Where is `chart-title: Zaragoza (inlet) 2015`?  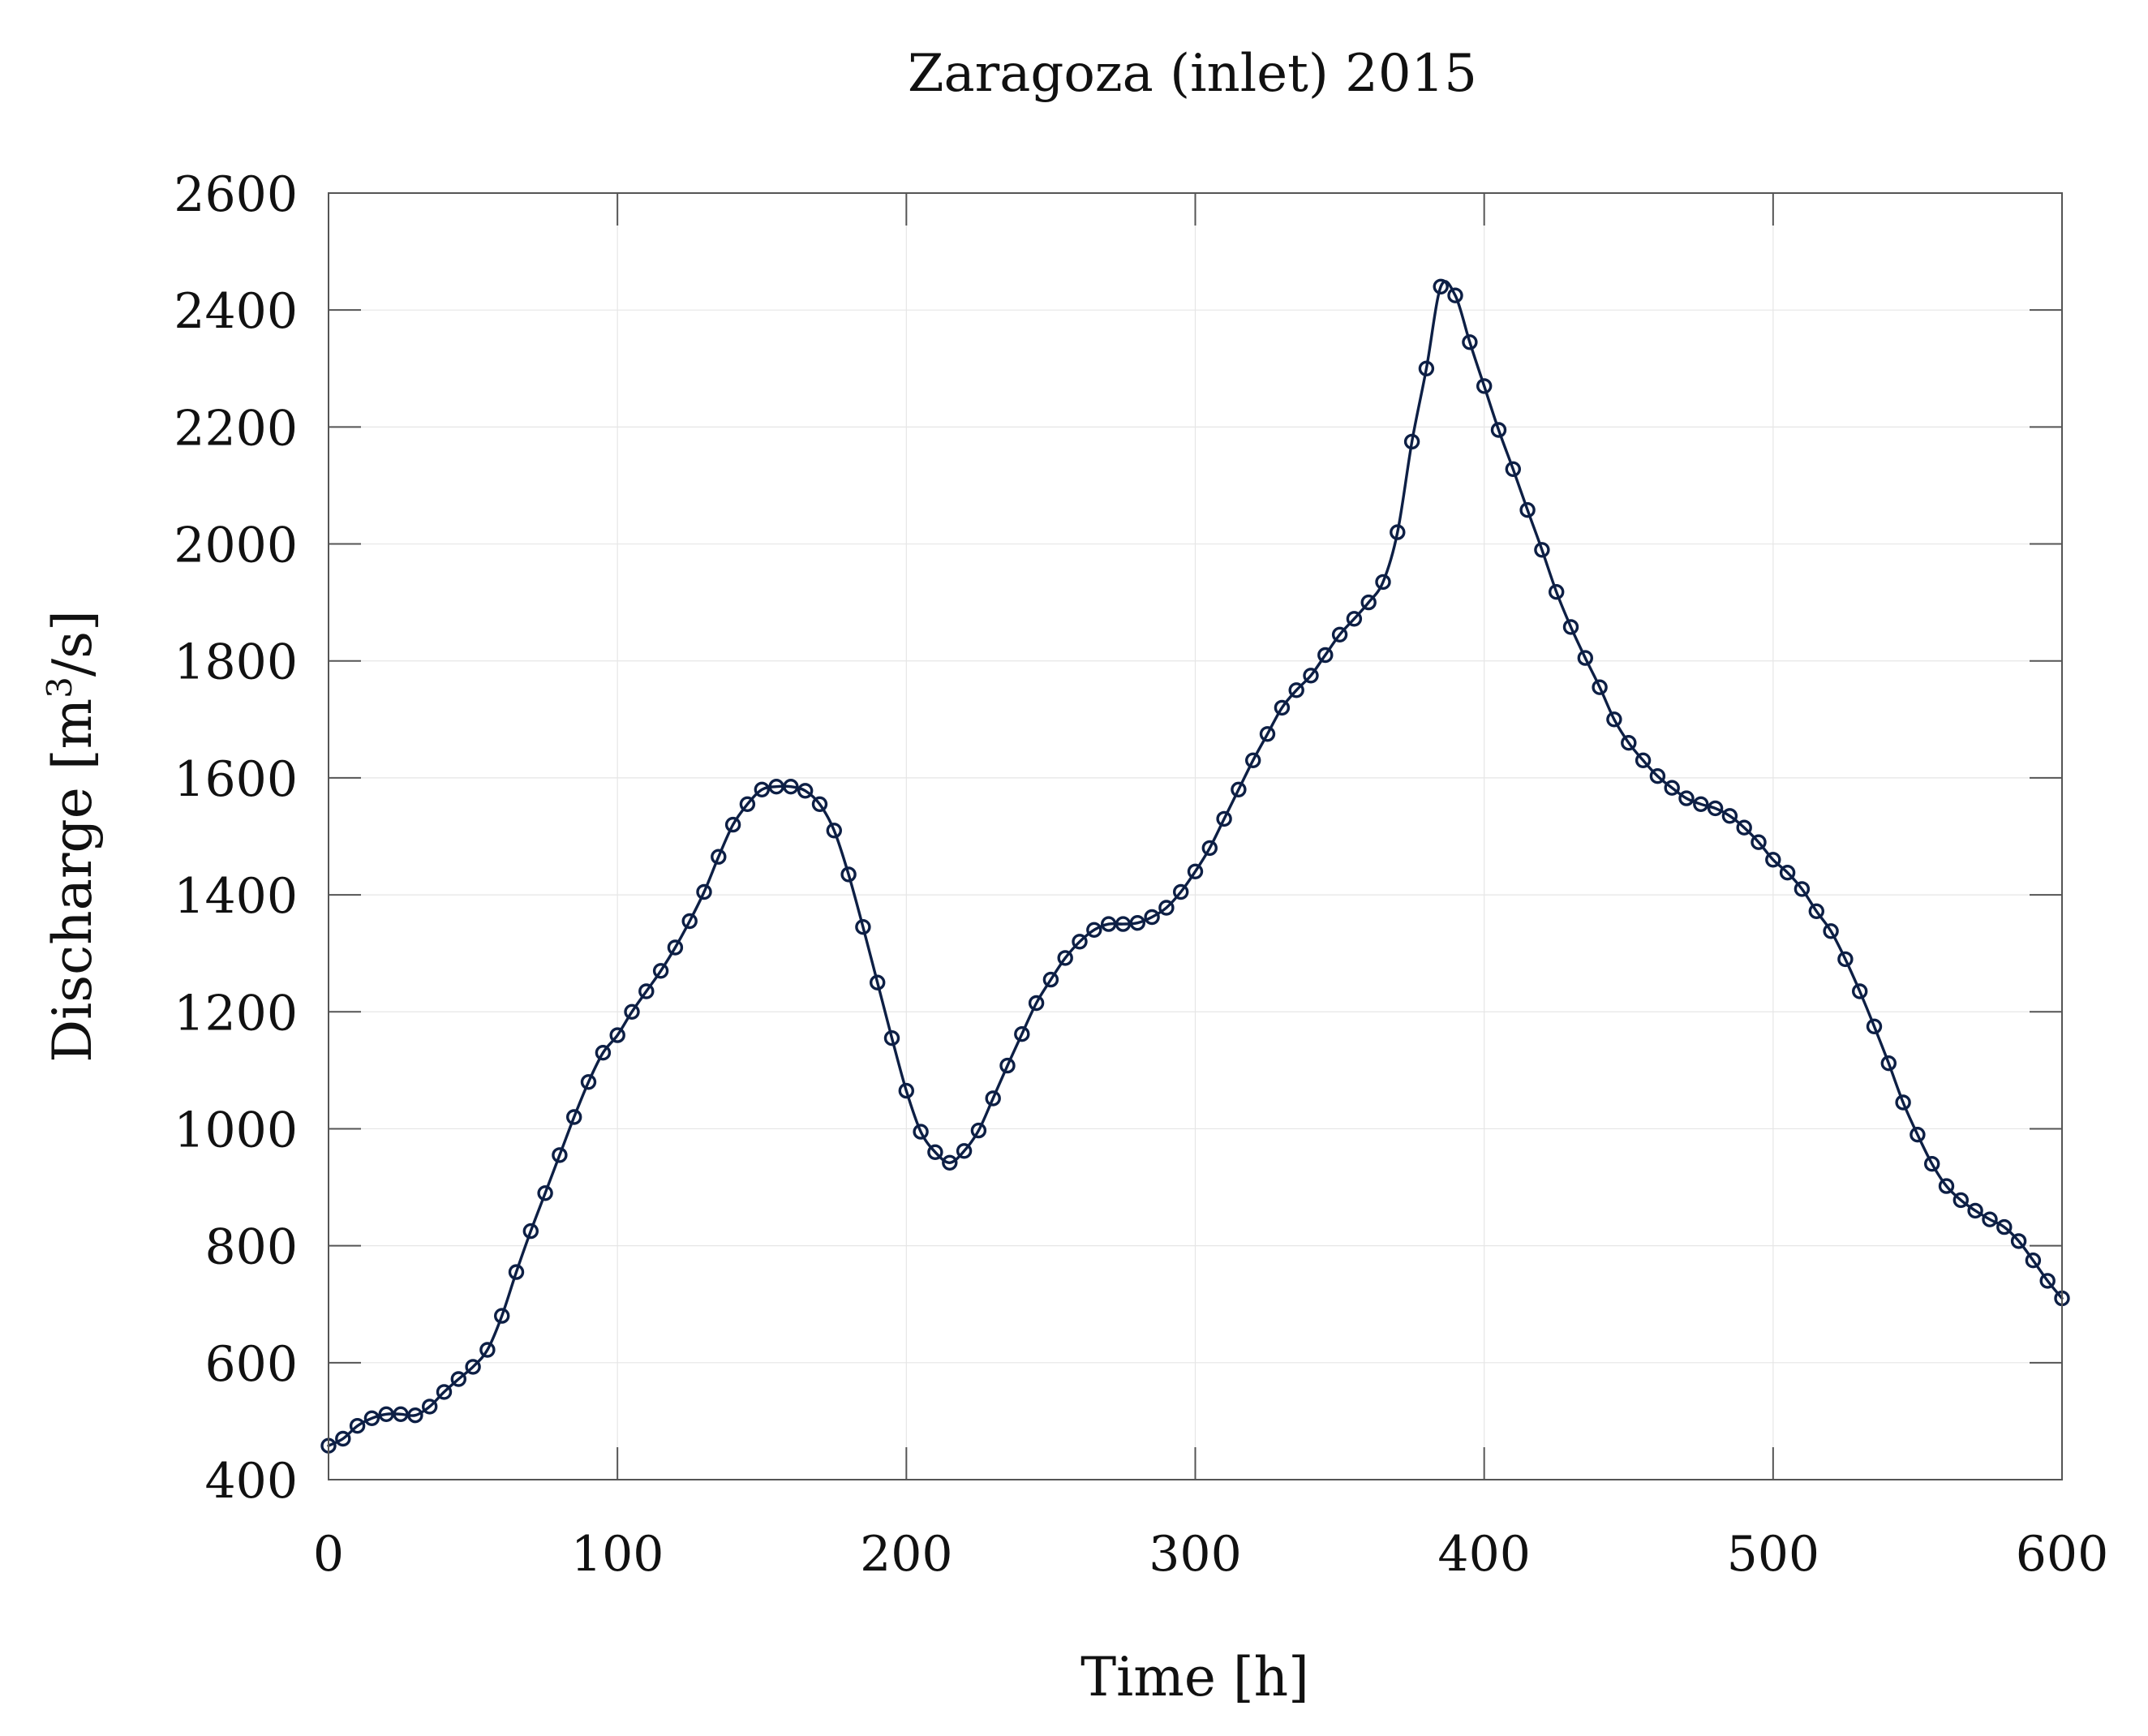 chart-title: Zaragoza (inlet) 2015 is located at coordinates (1192, 74).